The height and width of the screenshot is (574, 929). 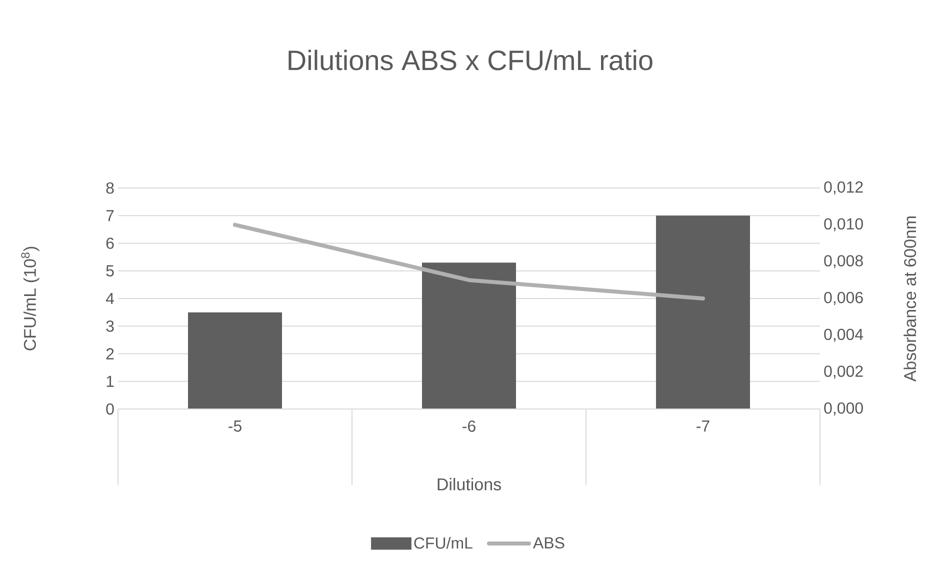 What do you see at coordinates (470, 60) in the screenshot?
I see `chart-title: Dilutions ABS x CFU/mL ratio` at bounding box center [470, 60].